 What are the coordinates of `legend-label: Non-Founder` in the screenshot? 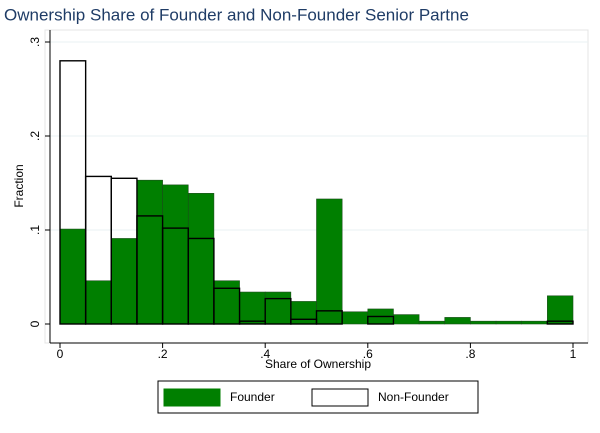 It's located at (413, 397).